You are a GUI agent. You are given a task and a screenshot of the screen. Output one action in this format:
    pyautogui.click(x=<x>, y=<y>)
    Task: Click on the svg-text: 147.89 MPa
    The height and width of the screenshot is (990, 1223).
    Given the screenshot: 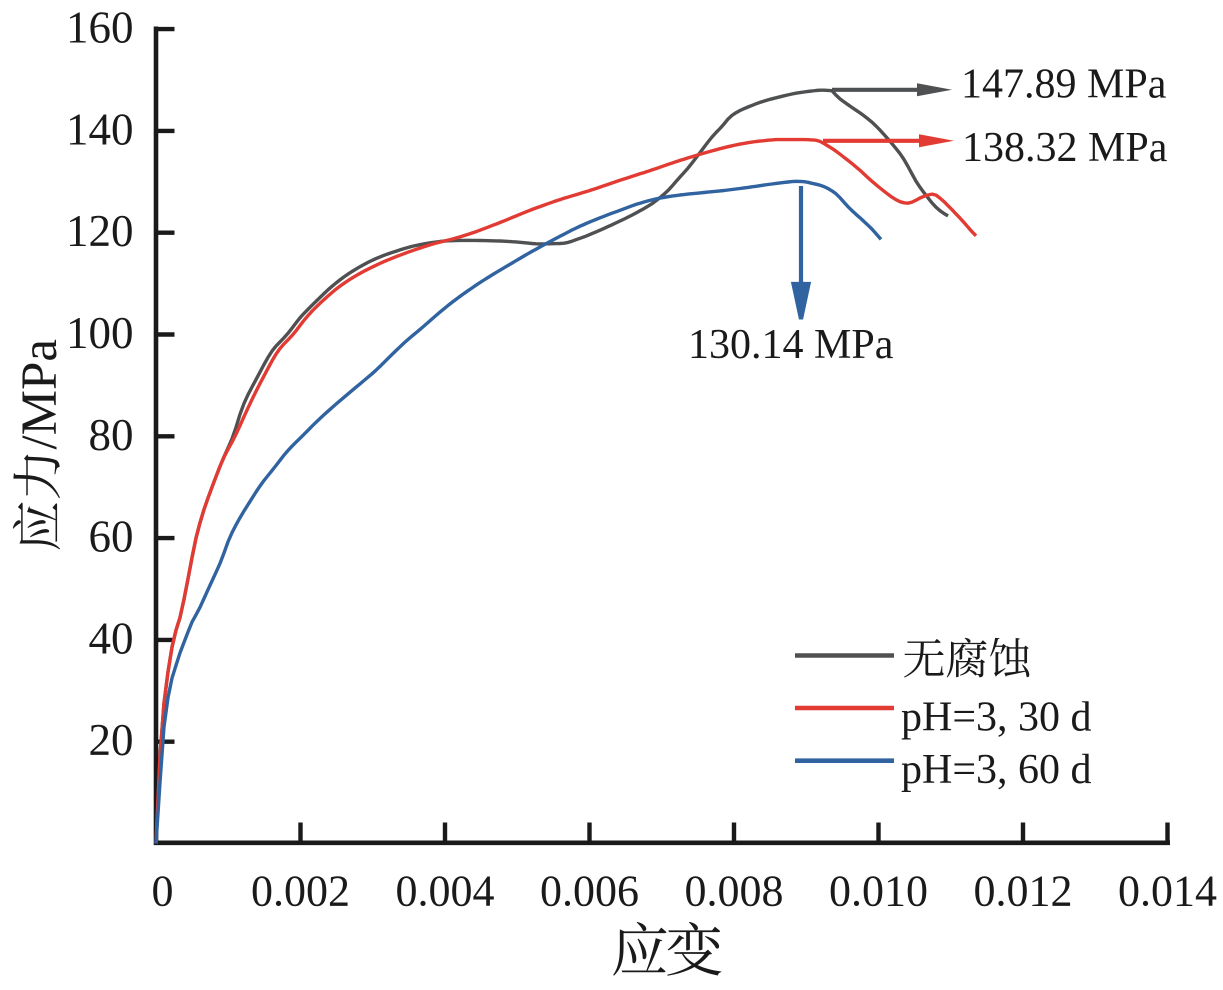 What is the action you would take?
    pyautogui.click(x=1064, y=85)
    